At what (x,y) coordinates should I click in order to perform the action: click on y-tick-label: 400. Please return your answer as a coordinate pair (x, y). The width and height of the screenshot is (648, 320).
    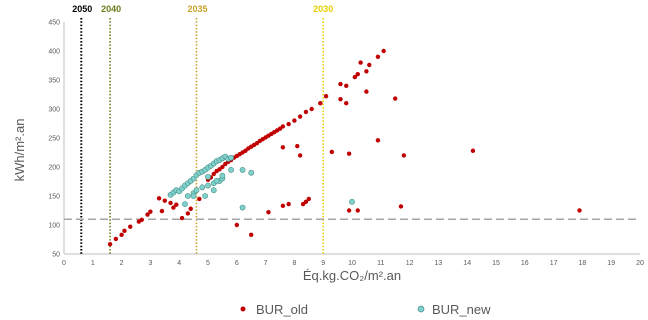
    Looking at the image, I should click on (54, 52).